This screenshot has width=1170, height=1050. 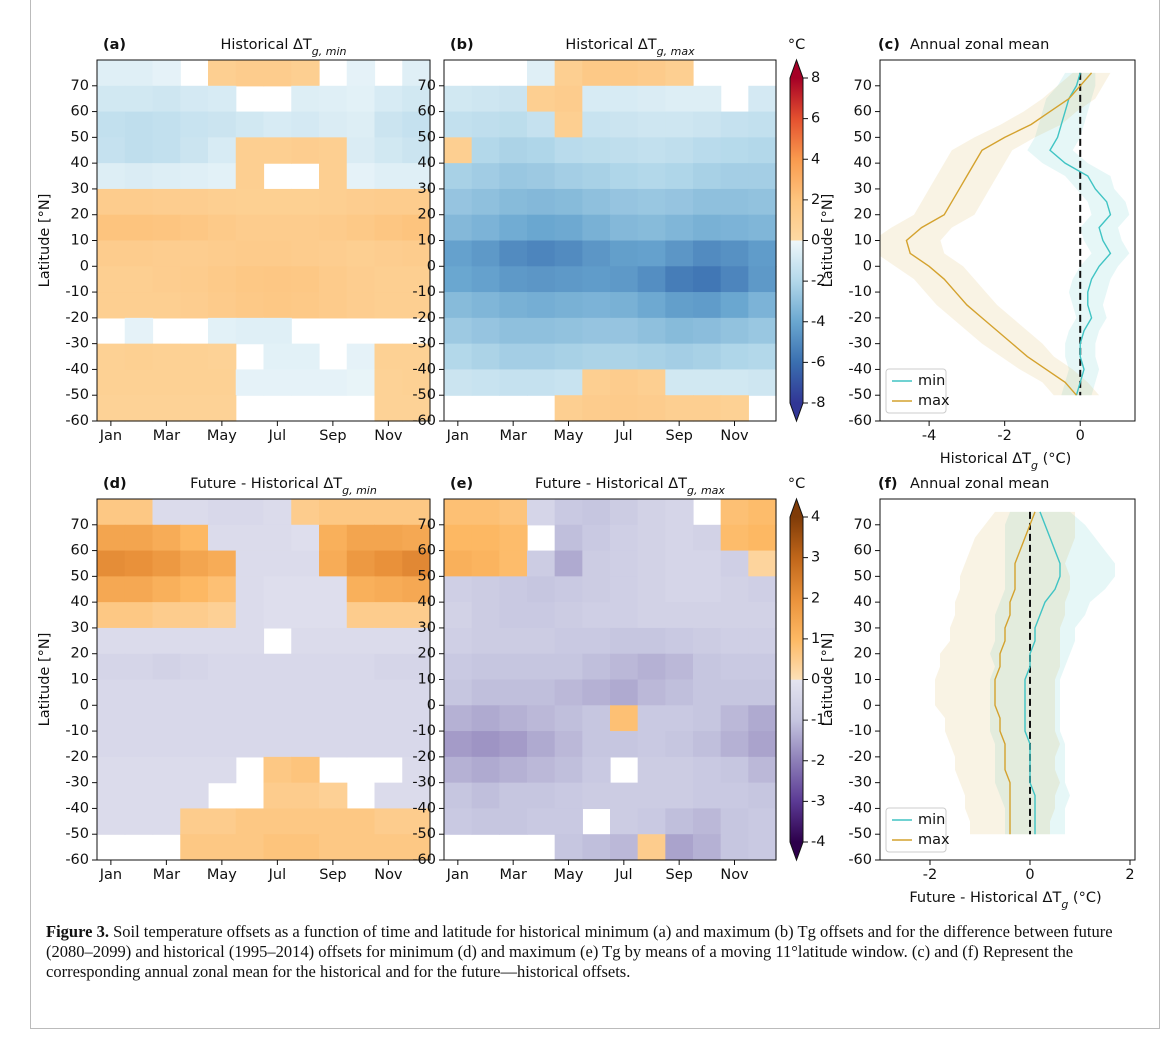 What do you see at coordinates (979, 45) in the screenshot?
I see `subplot-title: Annual zonal mean` at bounding box center [979, 45].